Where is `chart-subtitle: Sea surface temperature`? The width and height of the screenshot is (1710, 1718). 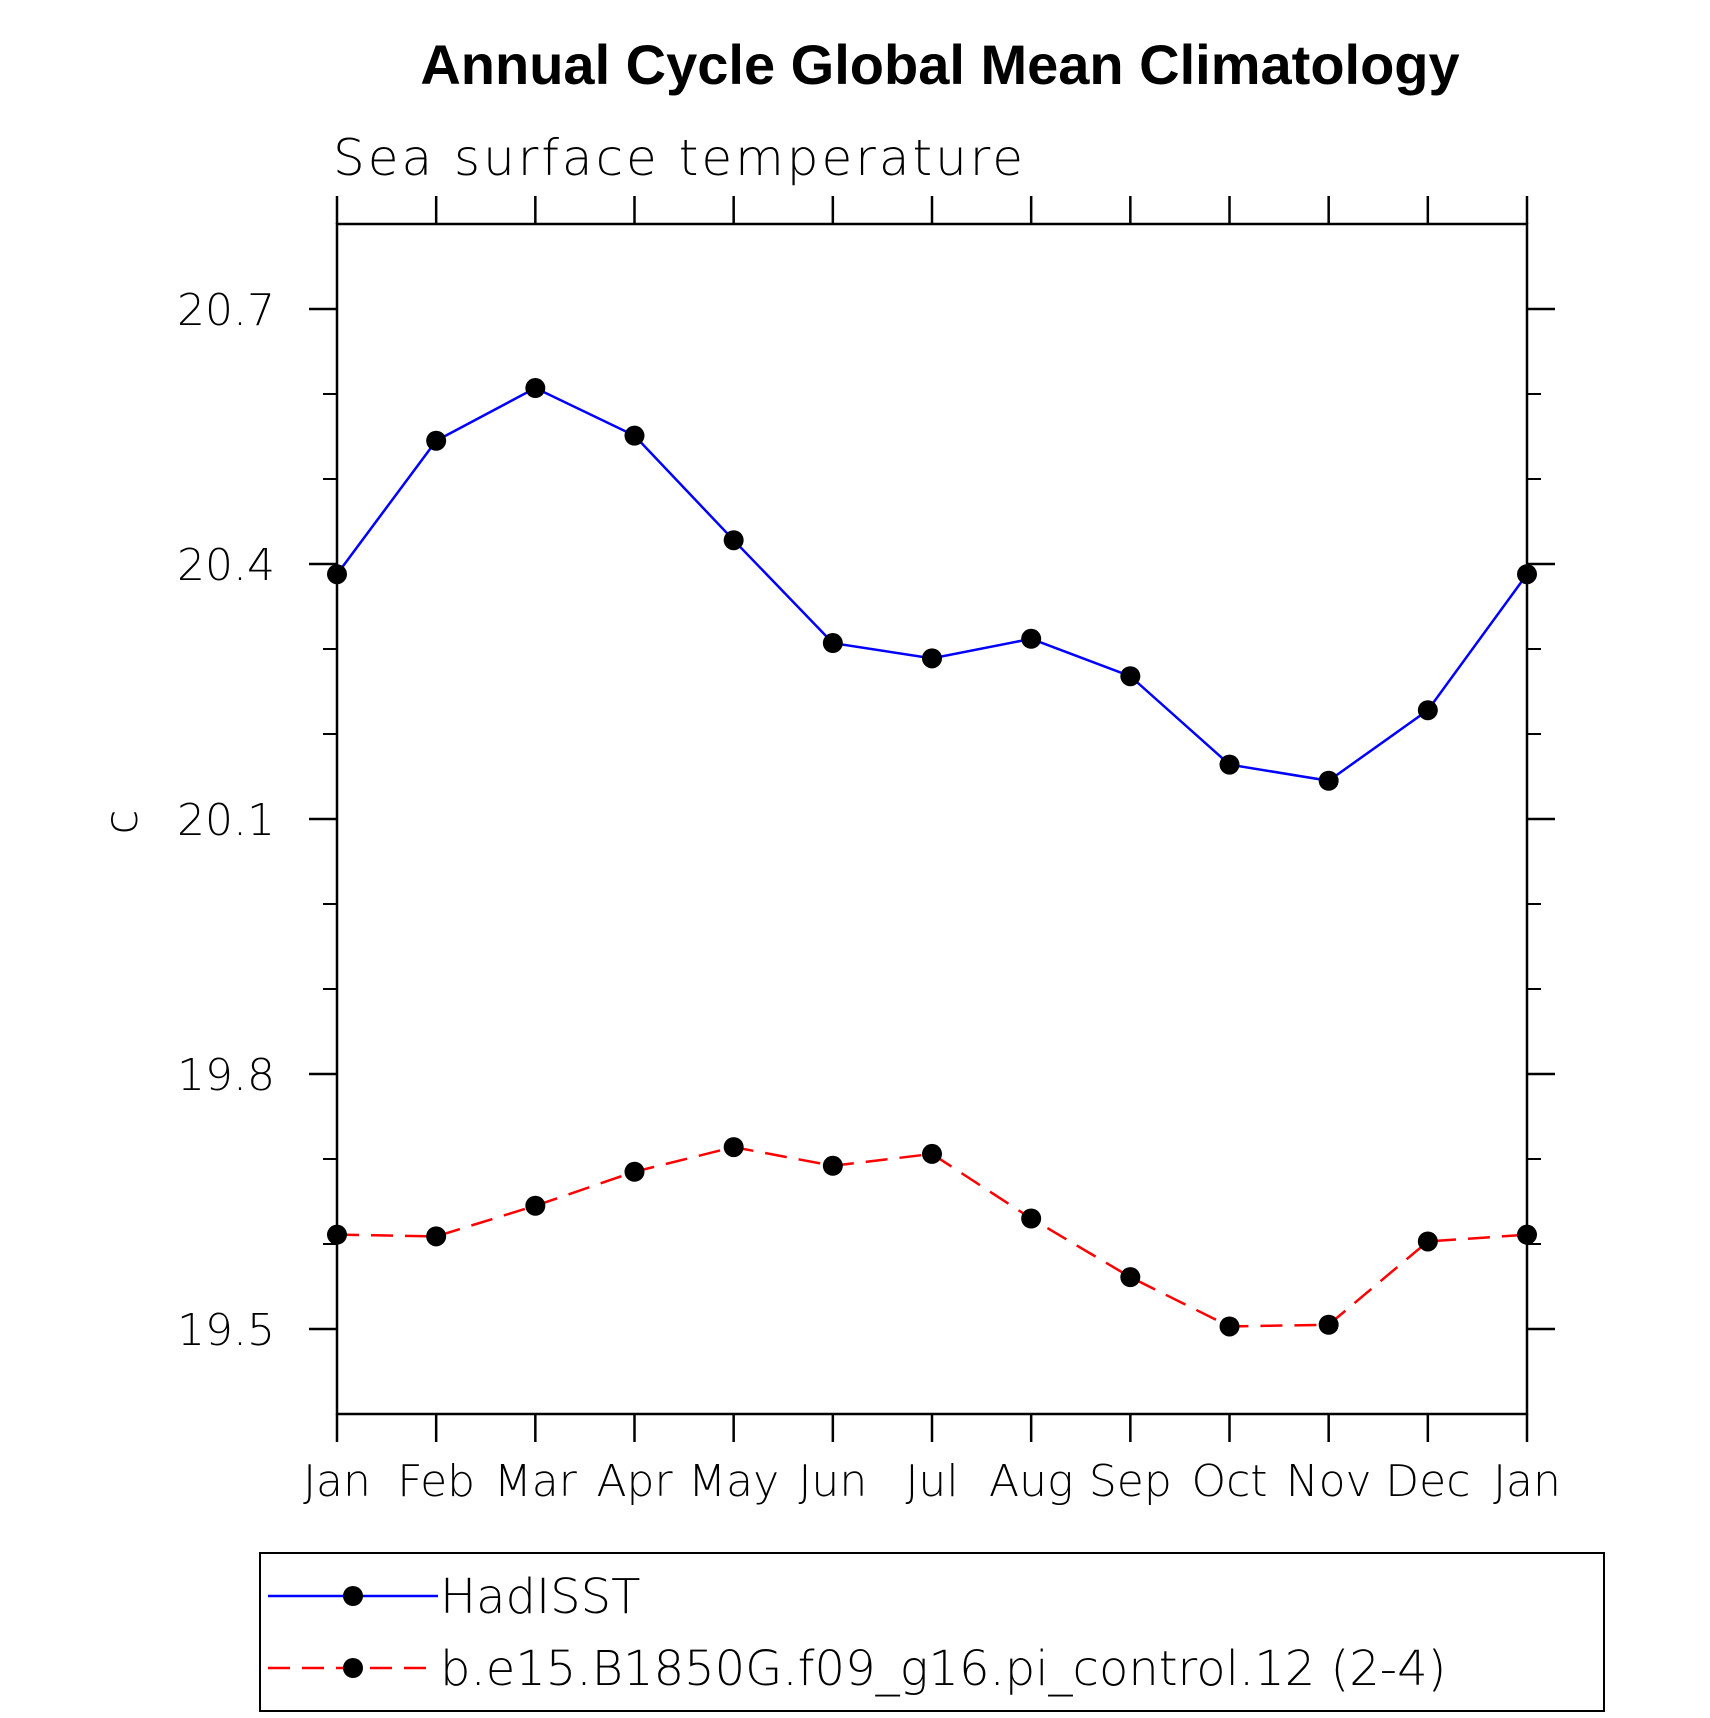 chart-subtitle: Sea surface temperature is located at coordinates (679, 158).